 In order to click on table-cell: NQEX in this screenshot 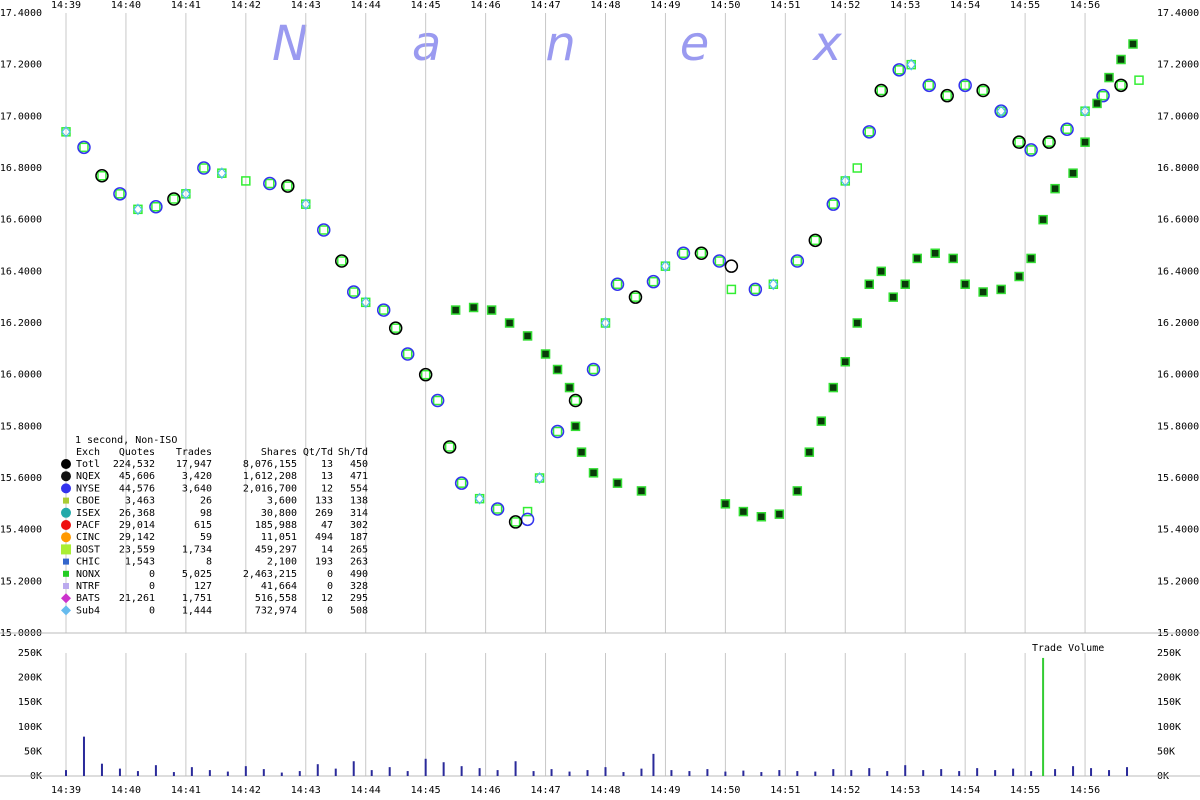, I will do `click(88, 476)`.